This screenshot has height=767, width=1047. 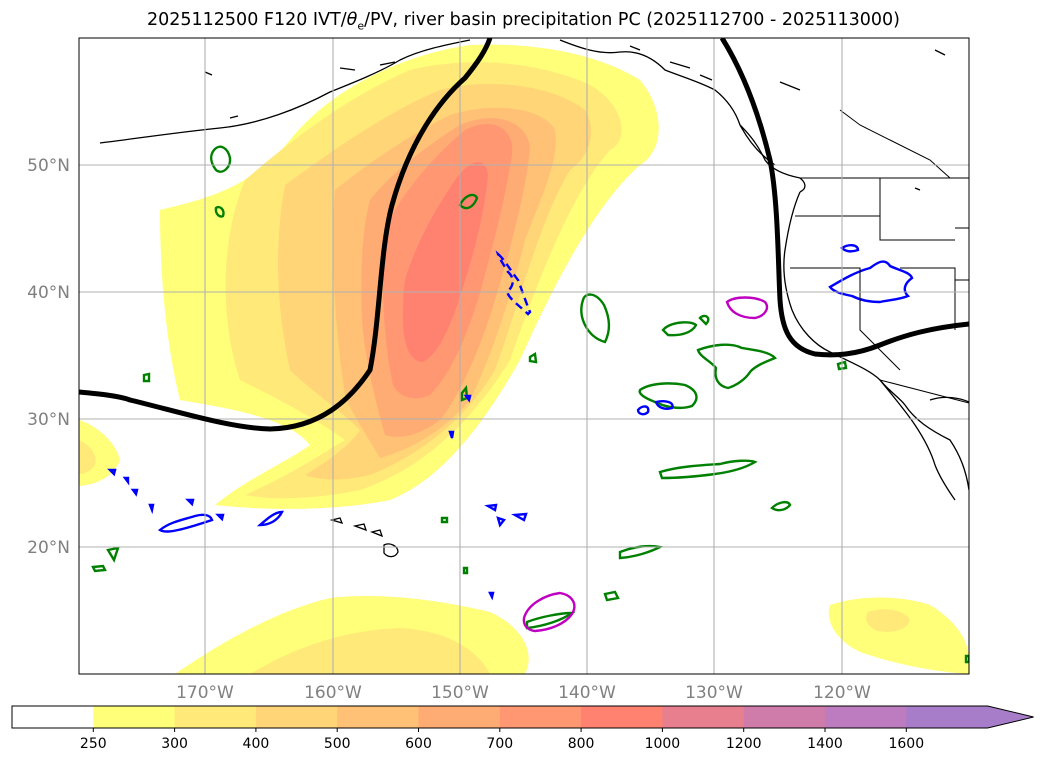 What do you see at coordinates (418, 744) in the screenshot?
I see `colorbar-tick-label: 600` at bounding box center [418, 744].